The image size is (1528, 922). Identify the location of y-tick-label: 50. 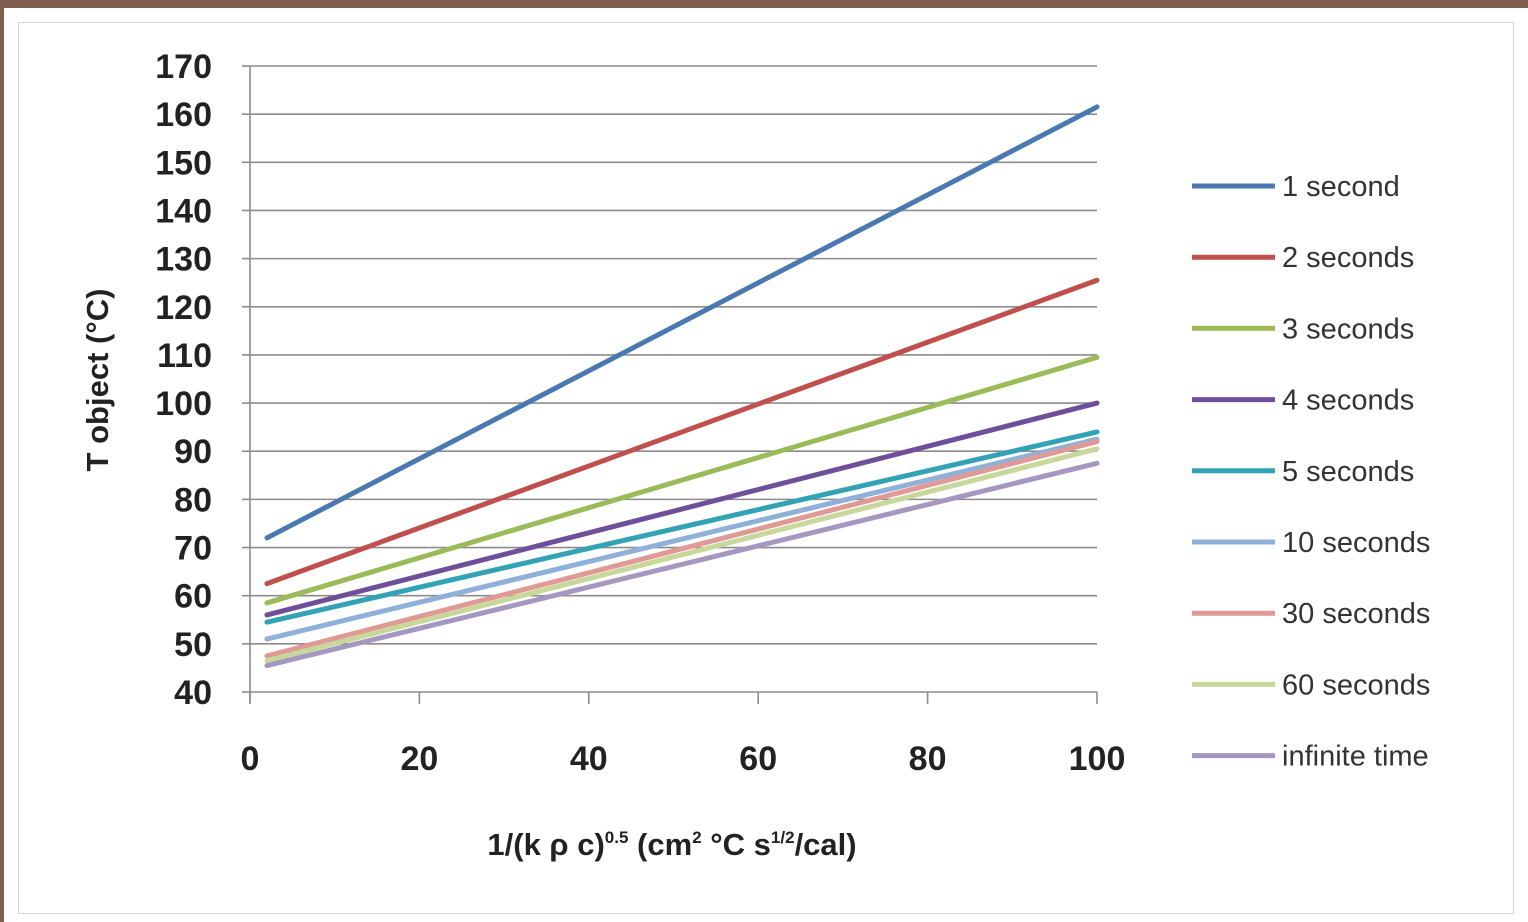
(193, 645).